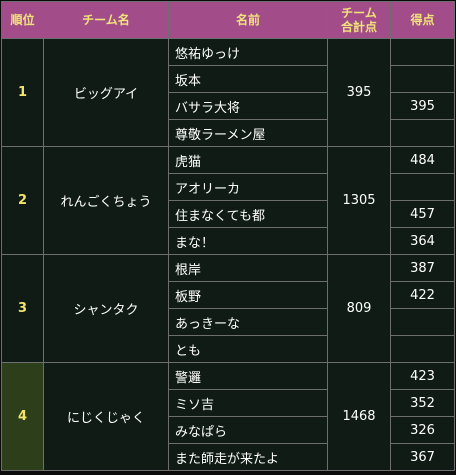  I want to click on team-name-cell: シャンタク, so click(106, 308).